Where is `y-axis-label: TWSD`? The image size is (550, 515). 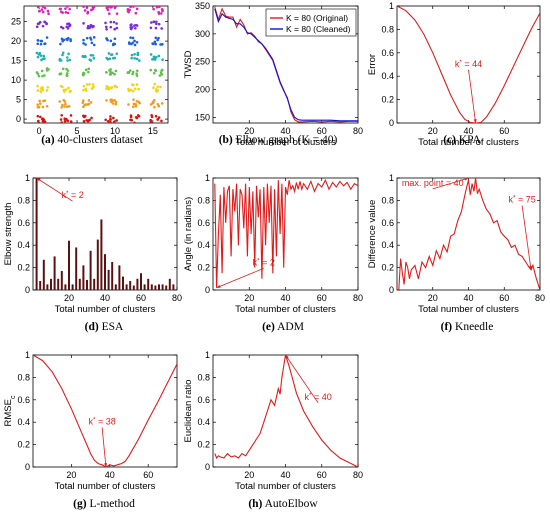
y-axis-label: TWSD is located at coordinates (188, 64).